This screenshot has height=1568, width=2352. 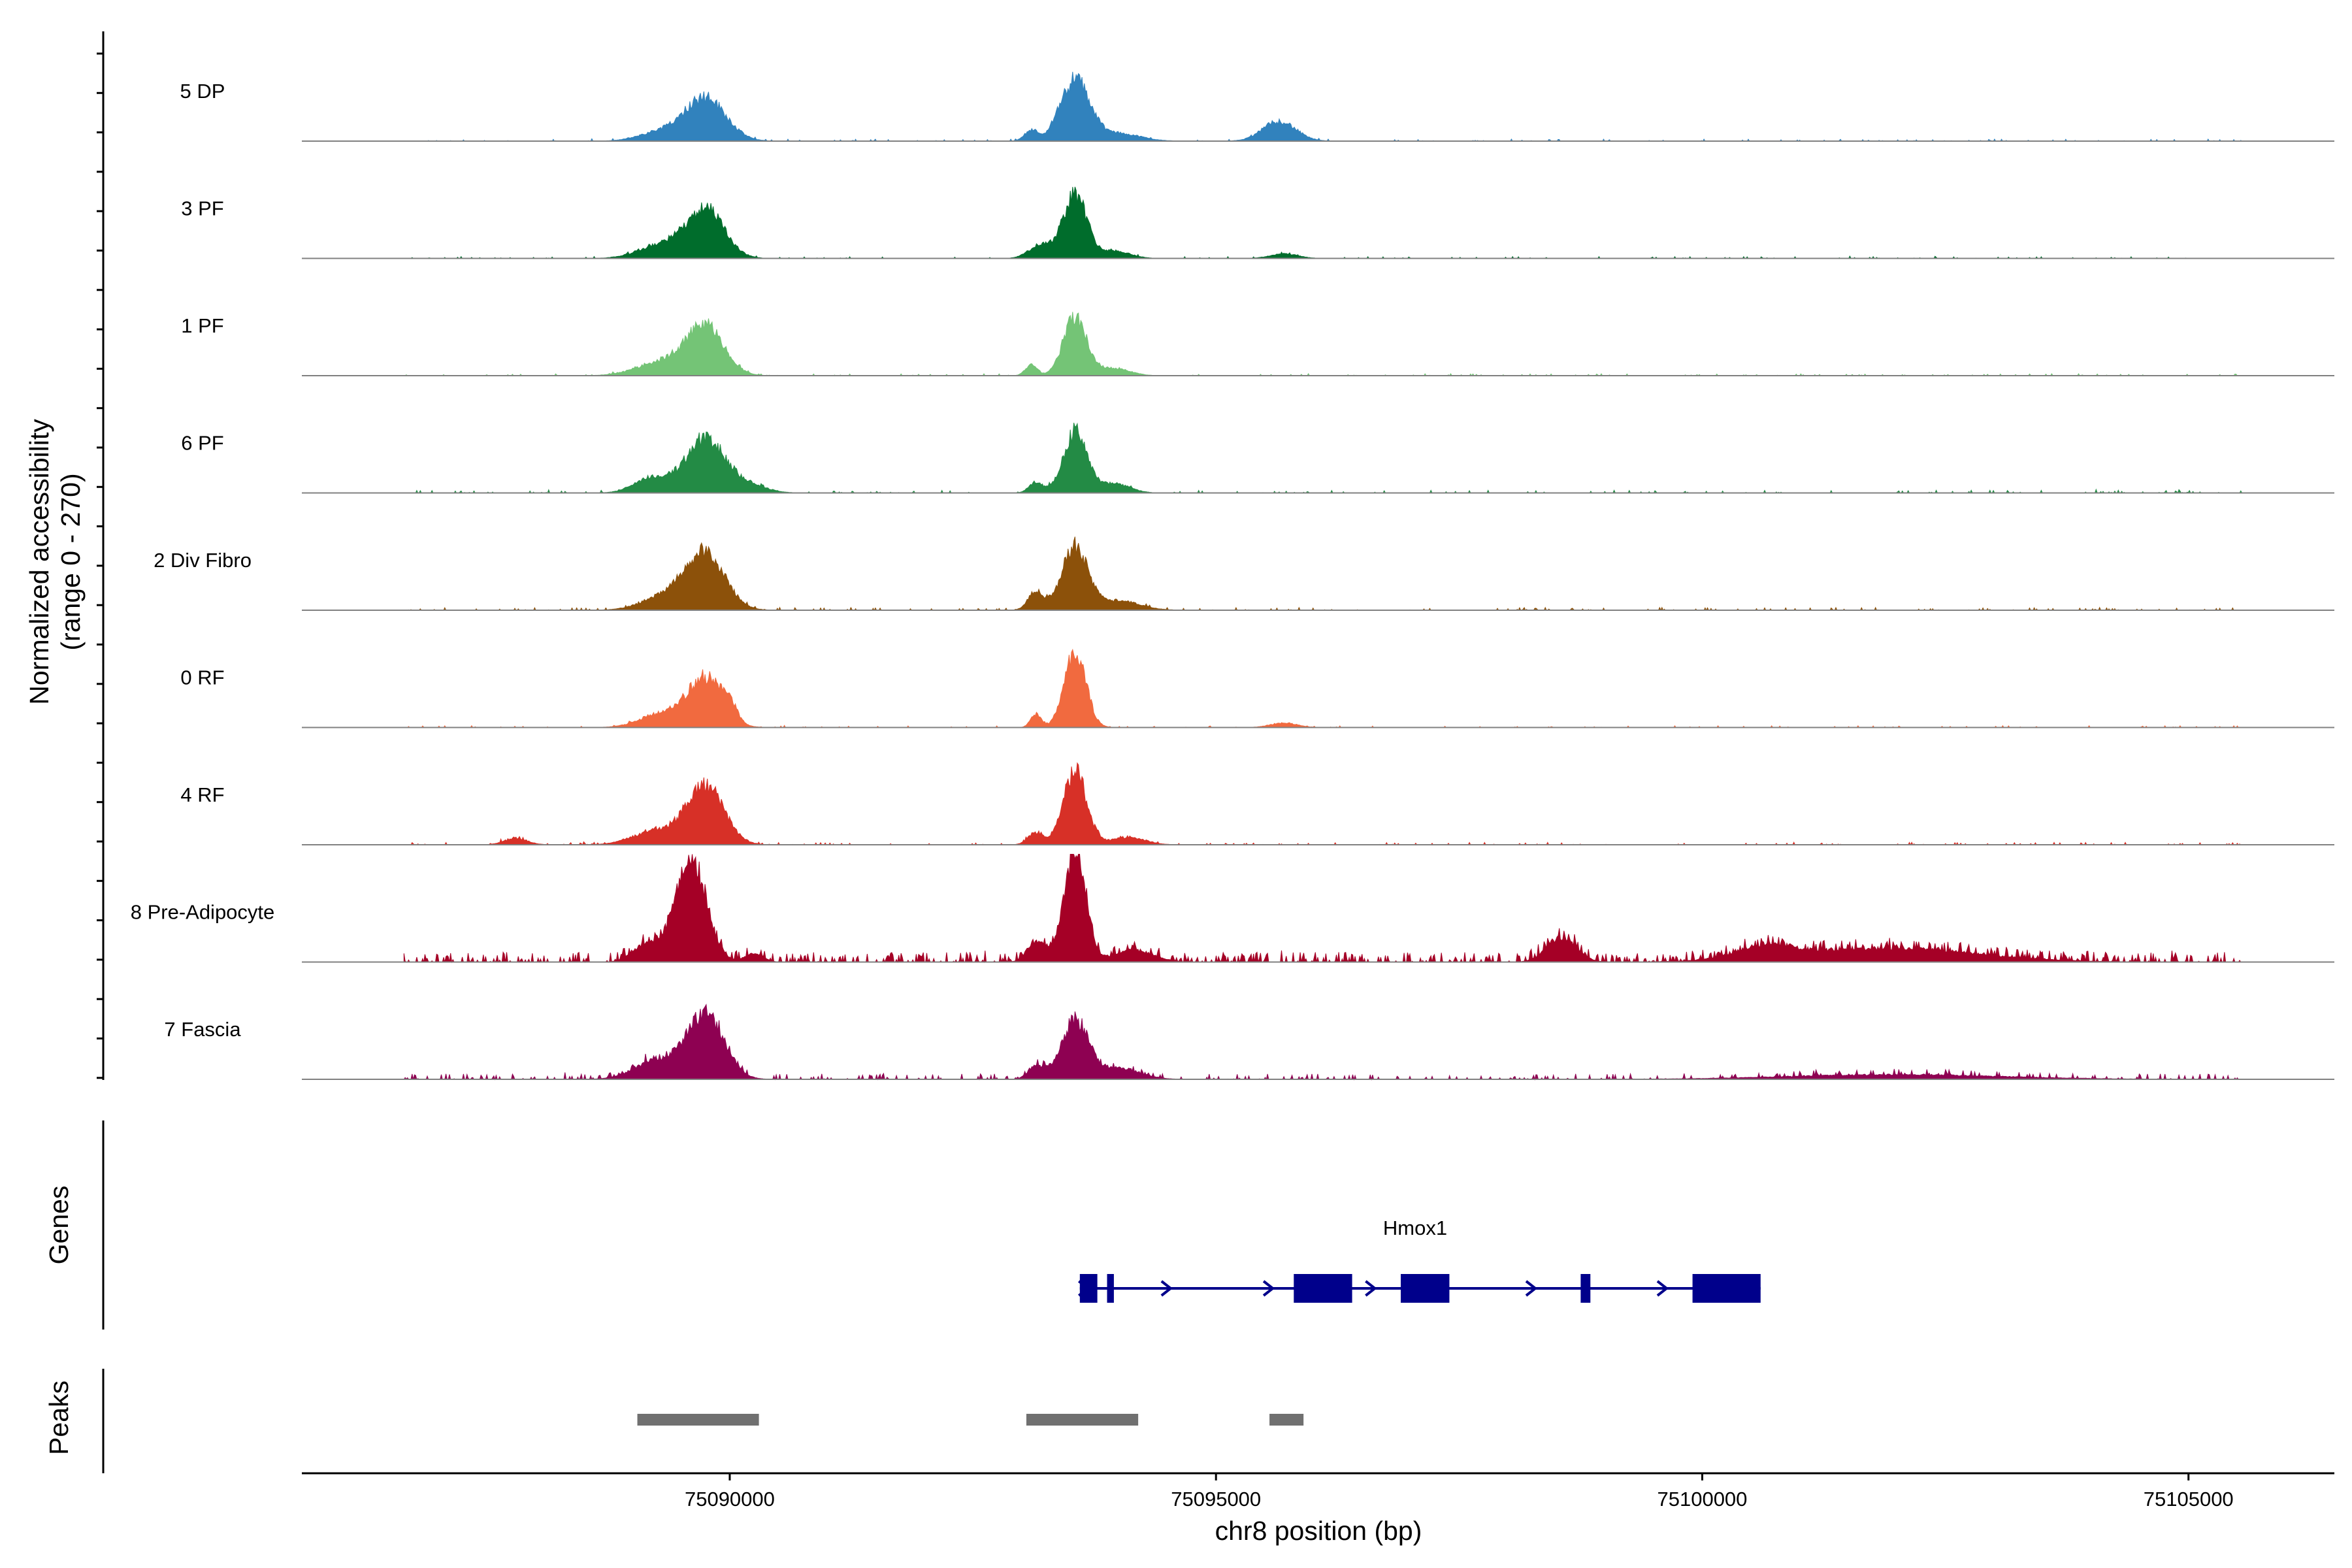 I want to click on track-6: 0 RF, so click(x=1257, y=688).